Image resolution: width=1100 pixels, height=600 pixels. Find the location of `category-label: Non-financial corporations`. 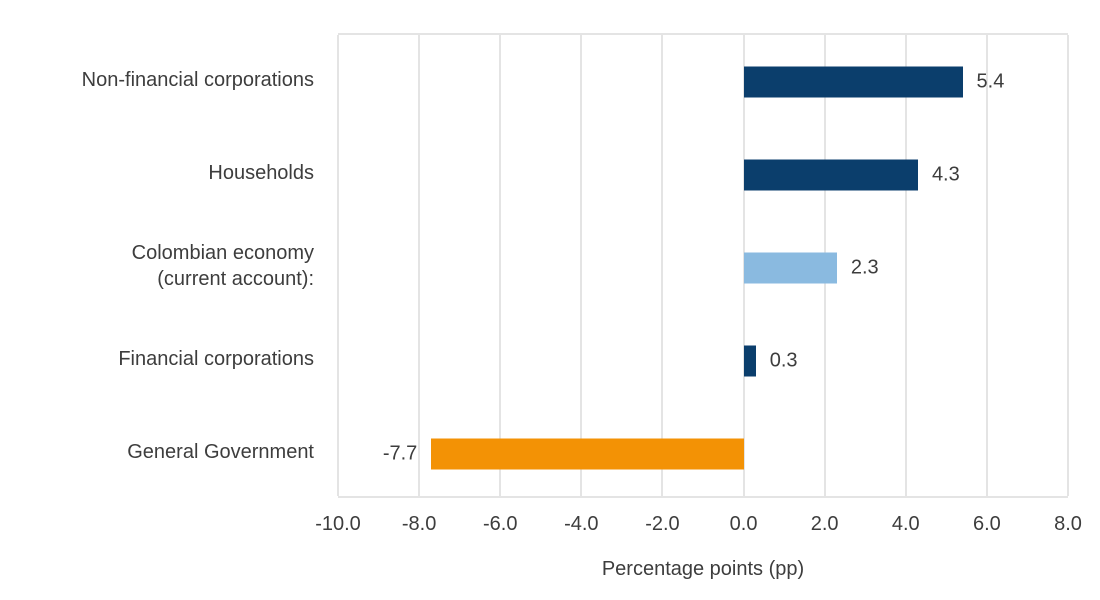

category-label: Non-financial corporations is located at coordinates (197, 79).